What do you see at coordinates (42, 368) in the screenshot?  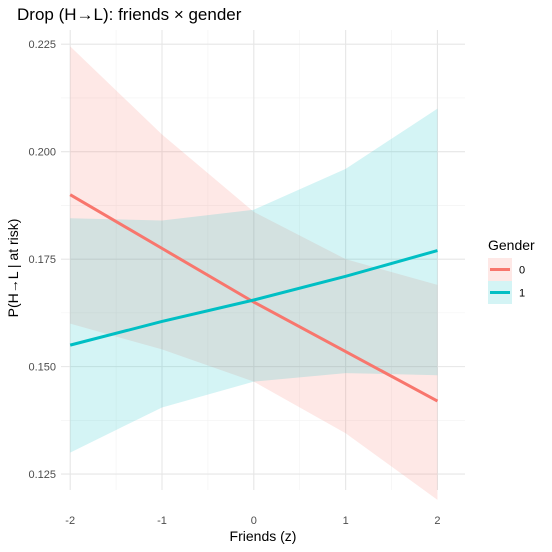 I see `y-tick-label: 0.150` at bounding box center [42, 368].